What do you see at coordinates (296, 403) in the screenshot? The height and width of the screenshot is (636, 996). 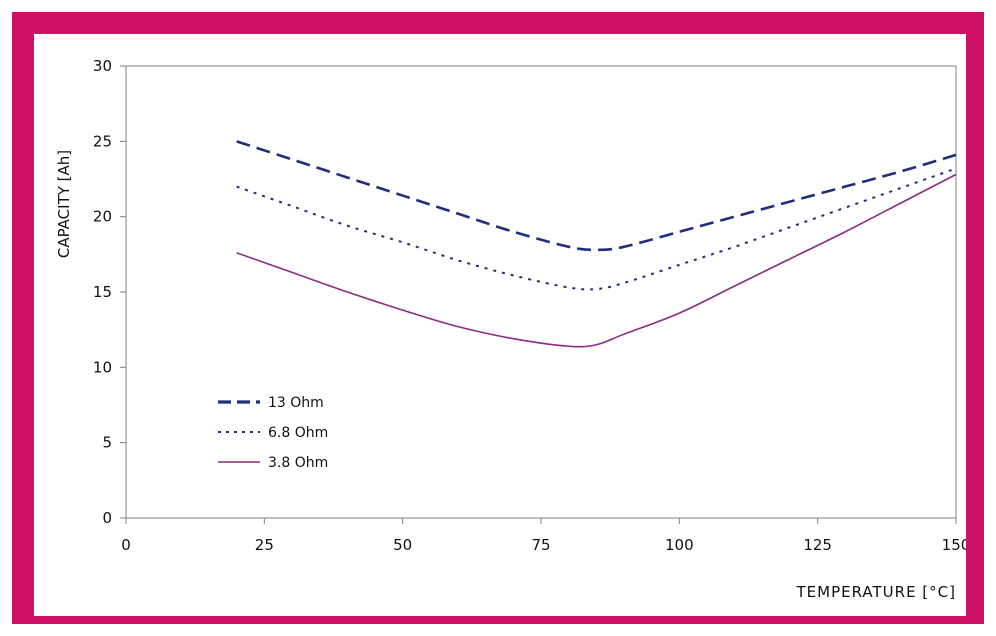 I see `legend-label-0: 13 Ohm` at bounding box center [296, 403].